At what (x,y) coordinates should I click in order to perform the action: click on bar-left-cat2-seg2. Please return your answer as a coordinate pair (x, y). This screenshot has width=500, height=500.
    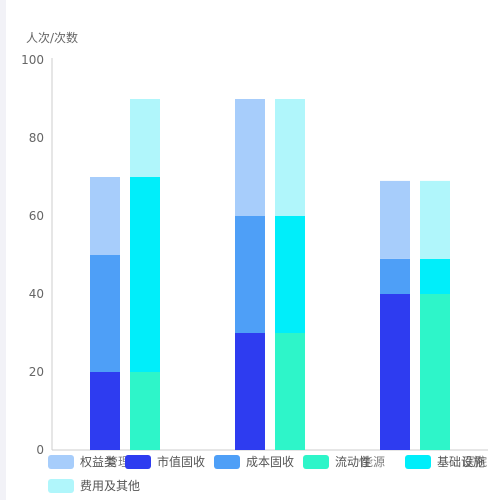
    Looking at the image, I should click on (250, 274).